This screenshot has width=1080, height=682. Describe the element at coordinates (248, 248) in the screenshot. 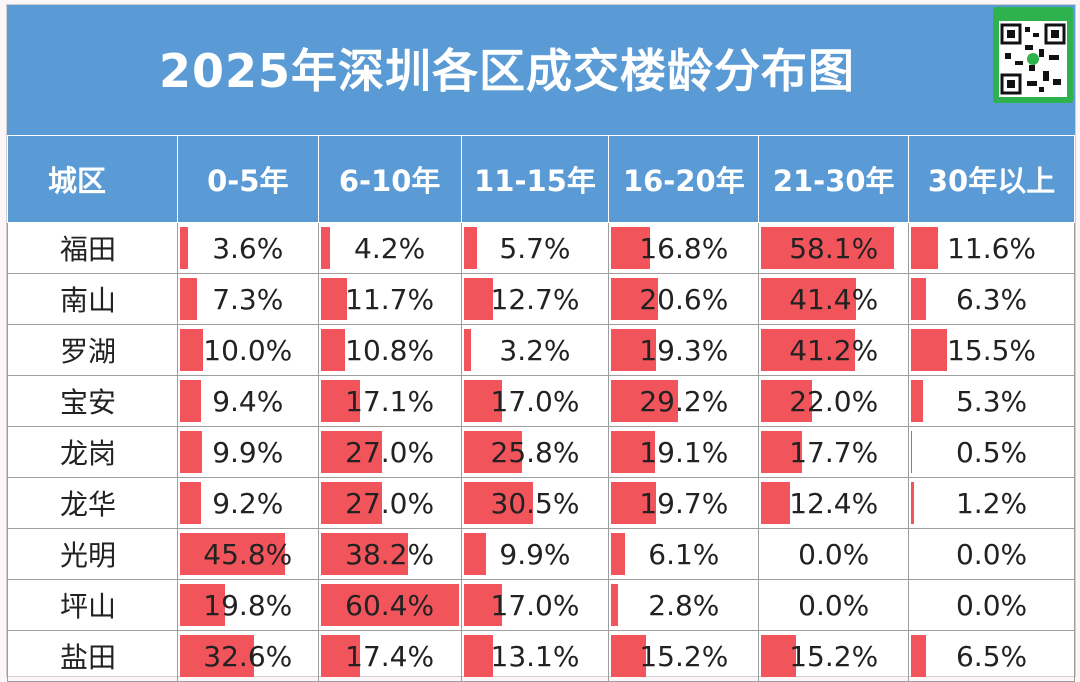

I see `data-label: 3.6%` at that location.